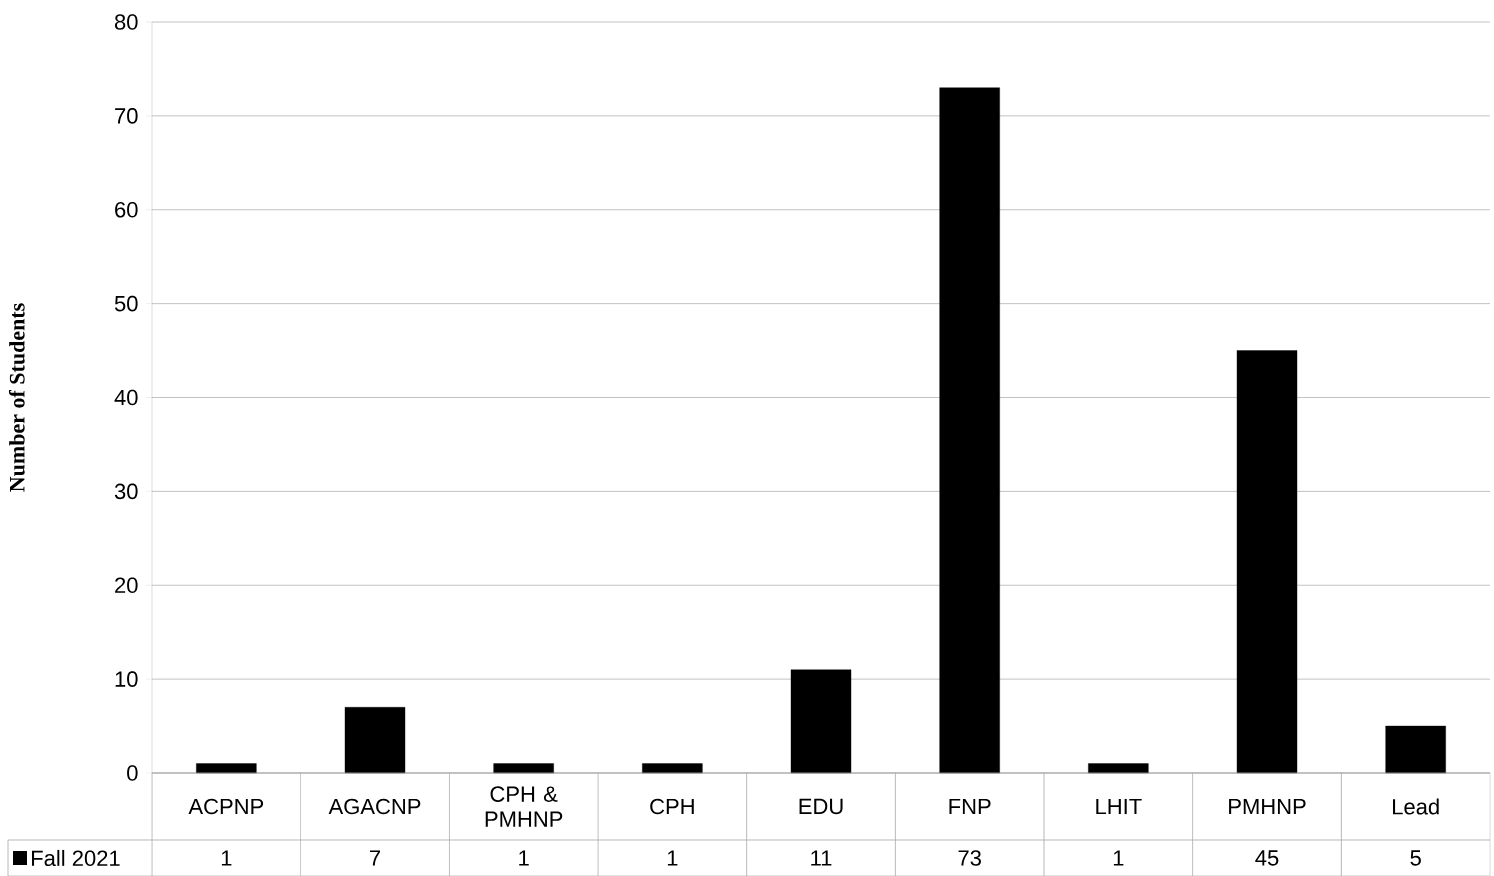  I want to click on y-tick-label: 80, so click(126, 22).